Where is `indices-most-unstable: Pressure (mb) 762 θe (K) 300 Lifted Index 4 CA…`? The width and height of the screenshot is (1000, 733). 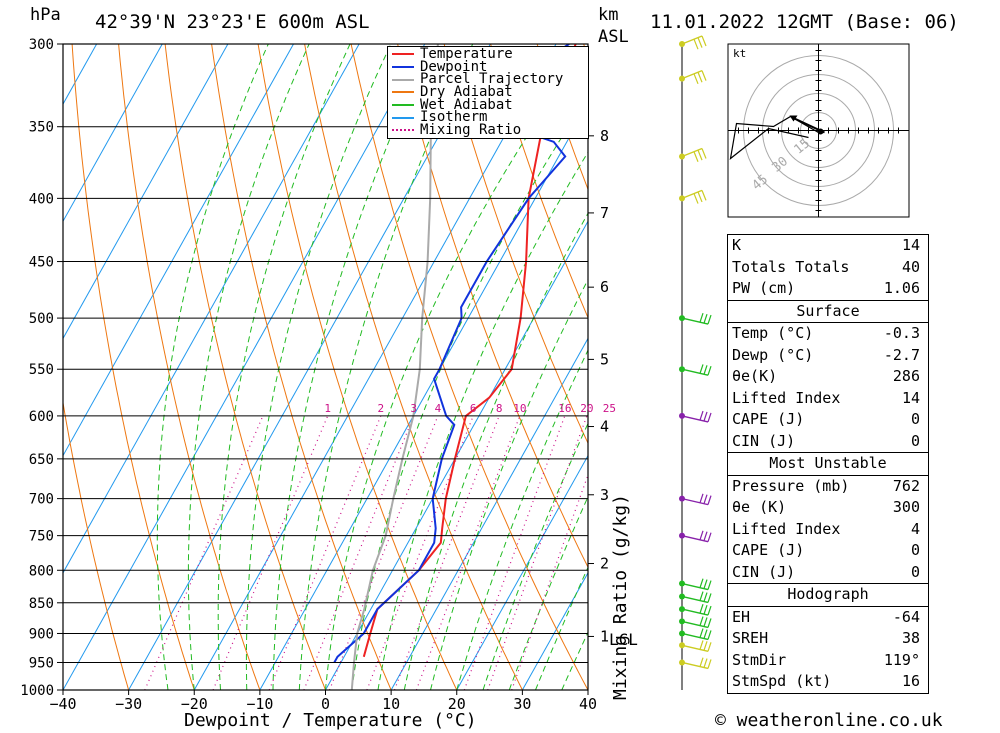
indices-most-unstable: Pressure (mb) 762 θe (K) 300 Lifted Index 4 CA… is located at coordinates (828, 530).